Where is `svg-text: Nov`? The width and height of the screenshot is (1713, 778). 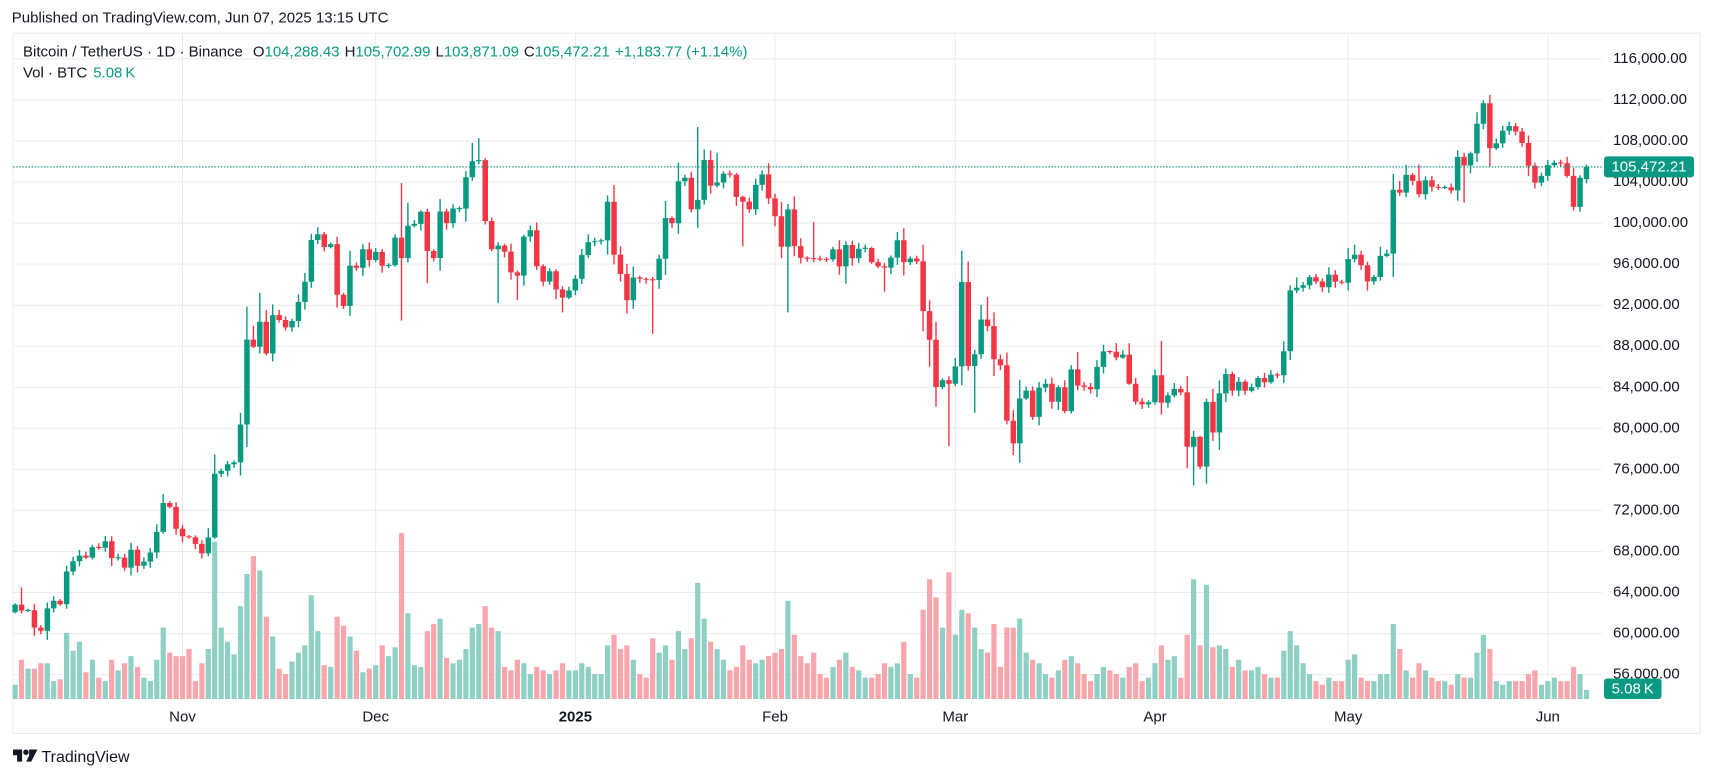 svg-text: Nov is located at coordinates (182, 716).